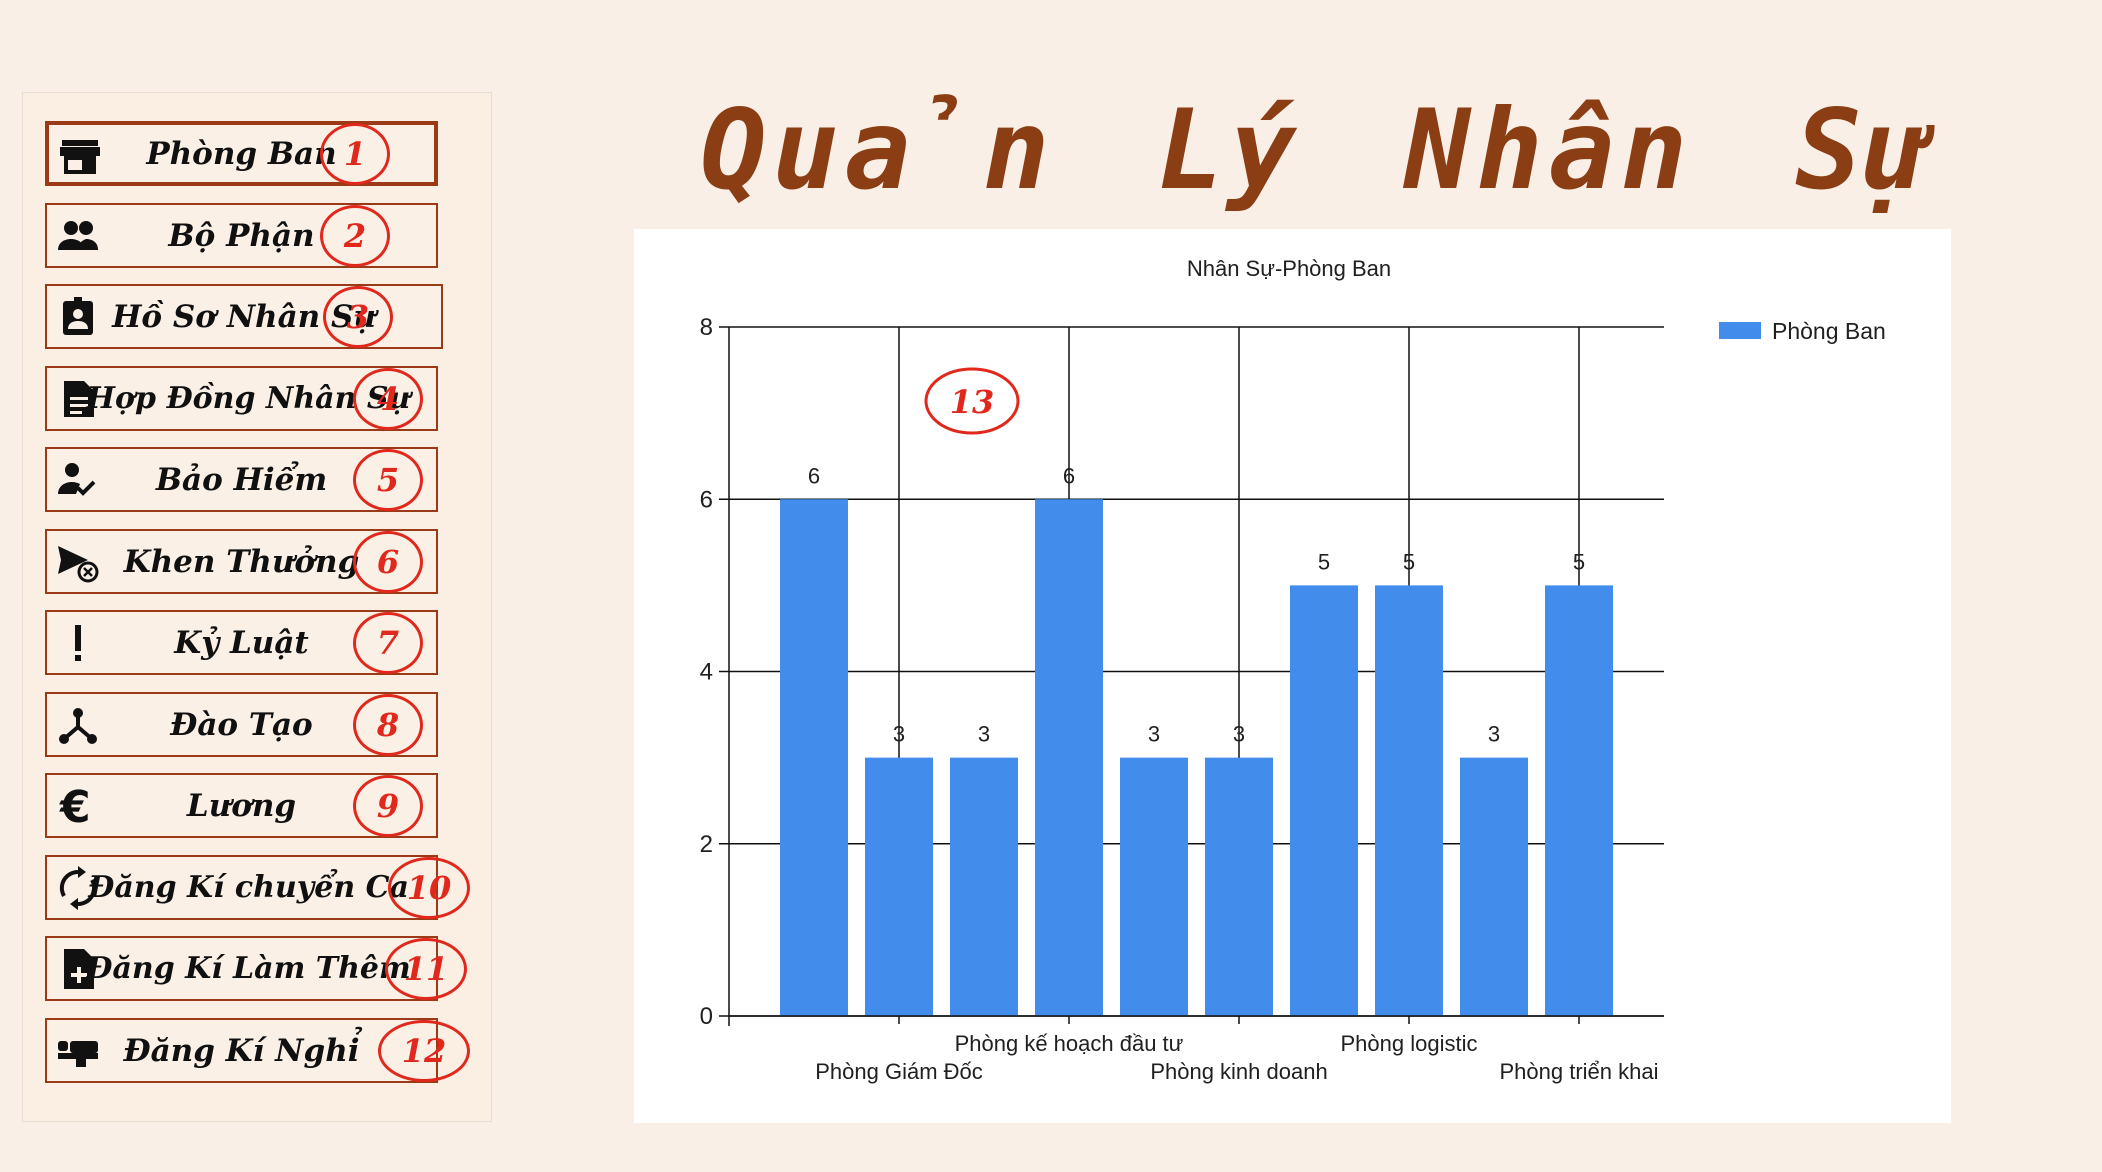 This screenshot has height=1172, width=2102. I want to click on annotation-number: 5, so click(388, 480).